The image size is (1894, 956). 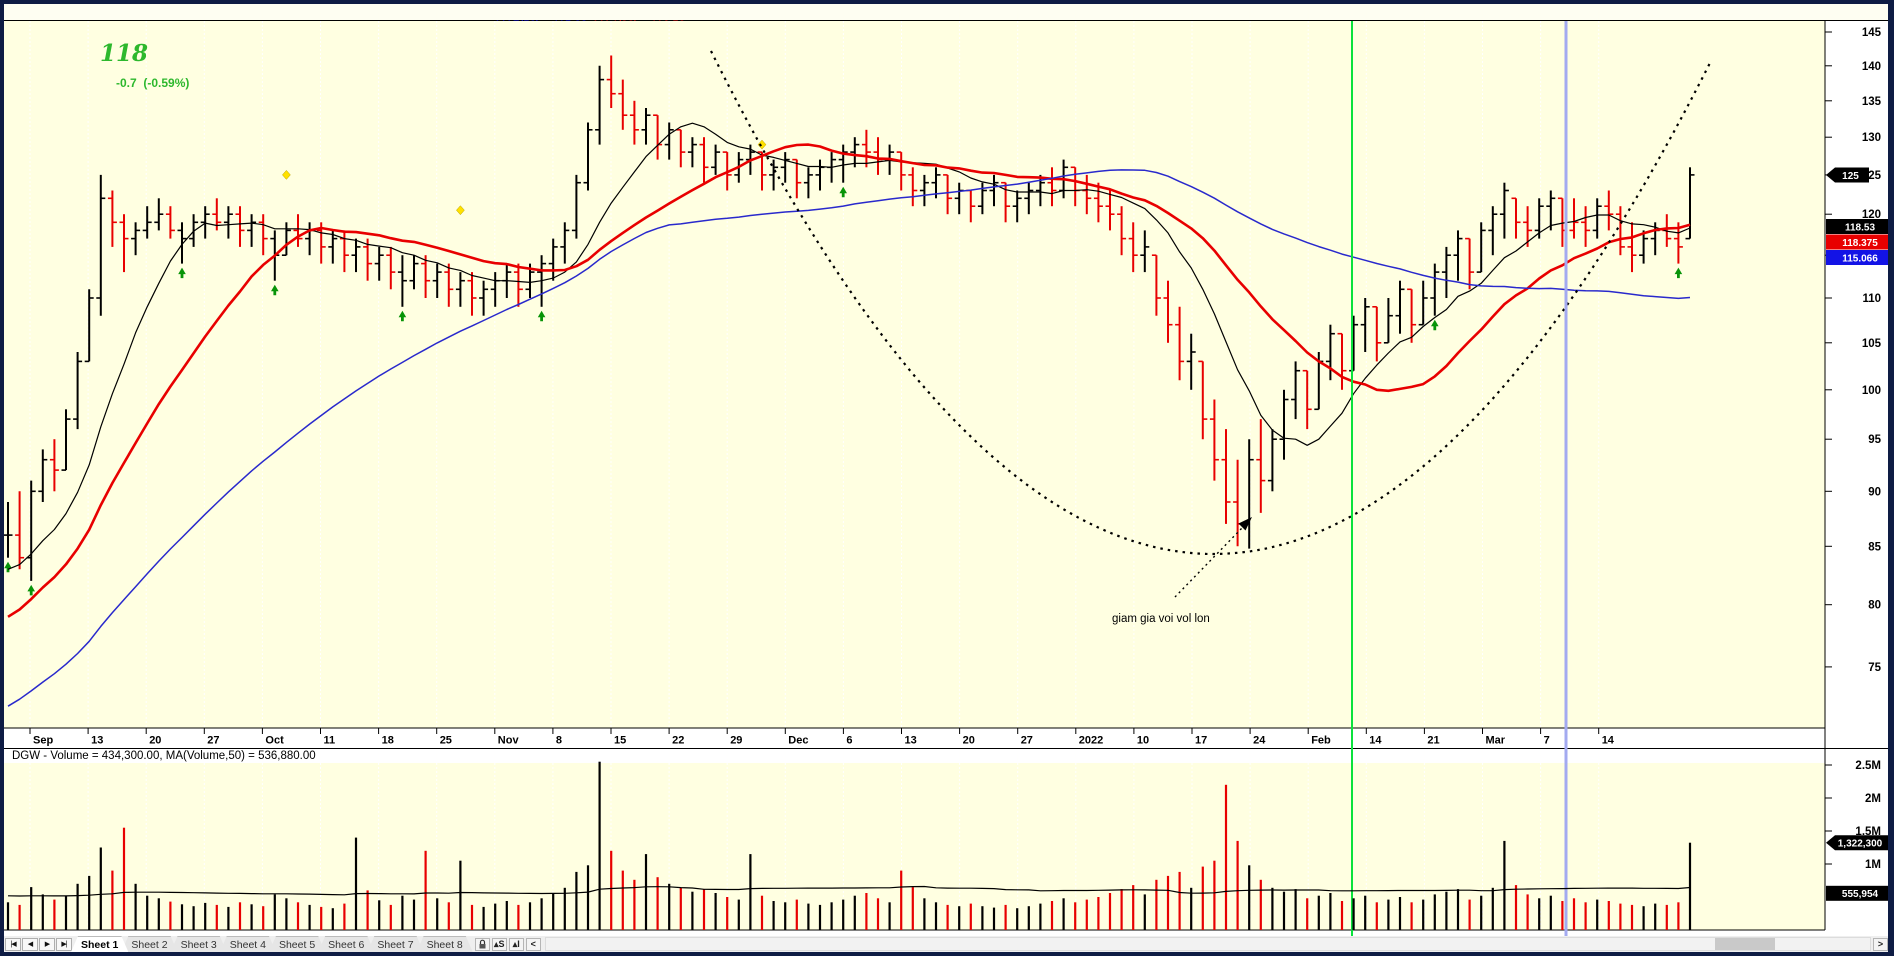 I want to click on tab-sheet-3: Sheet 3, so click(x=199, y=944).